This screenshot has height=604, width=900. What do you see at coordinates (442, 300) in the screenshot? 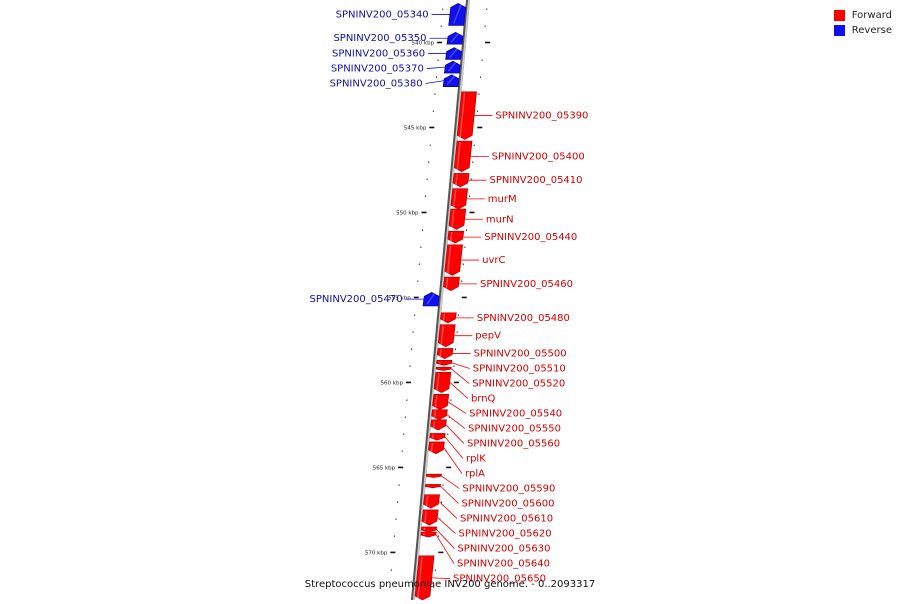
I see `backbone` at bounding box center [442, 300].